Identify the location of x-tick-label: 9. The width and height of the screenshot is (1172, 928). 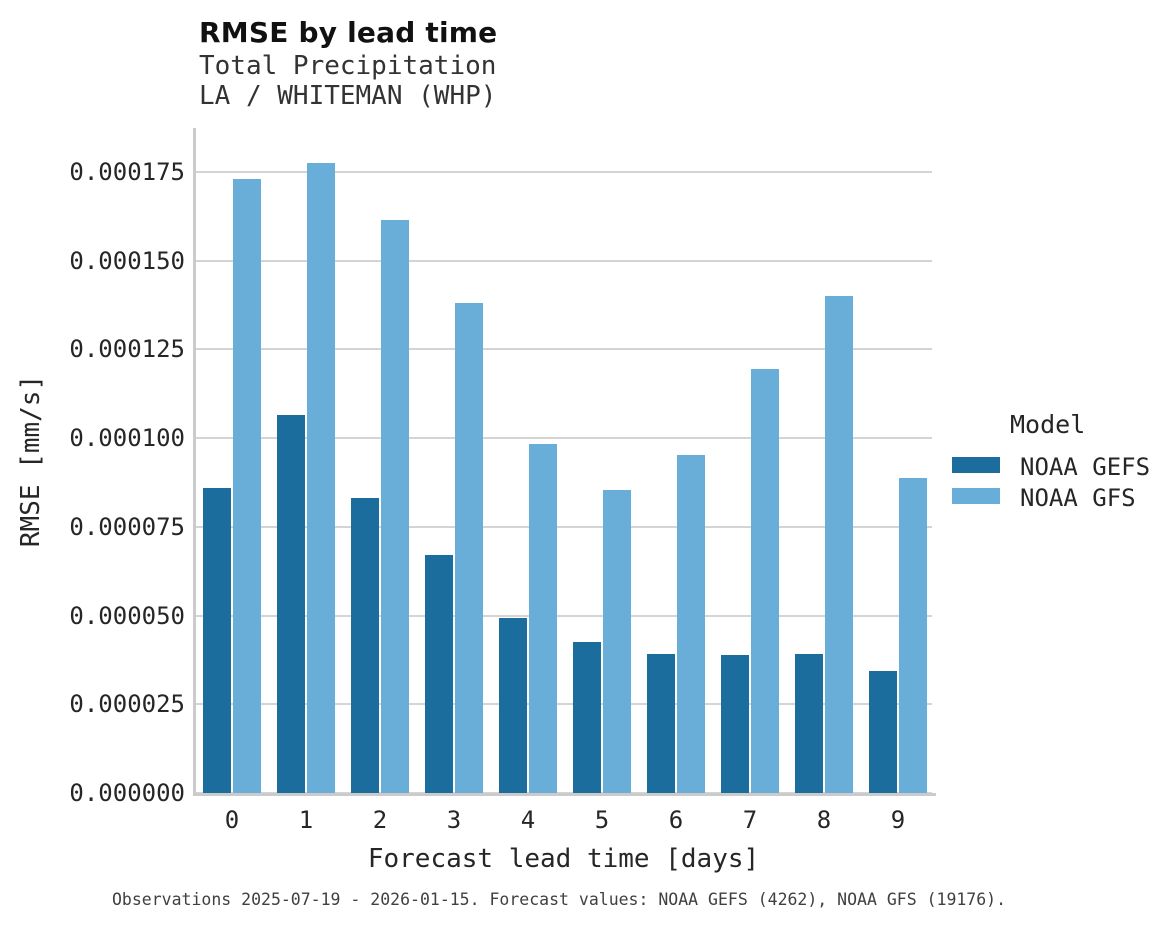
(898, 820).